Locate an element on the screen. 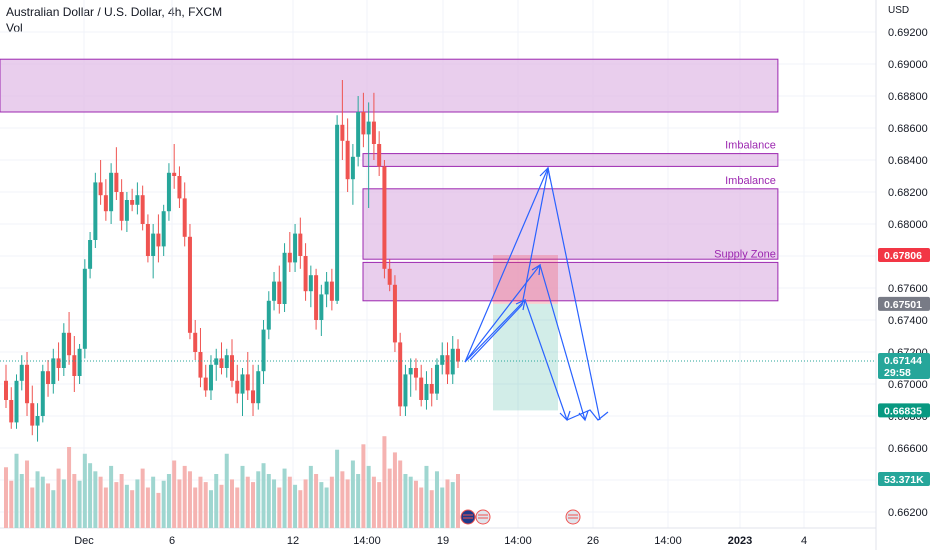  volume-tag is located at coordinates (904, 479).